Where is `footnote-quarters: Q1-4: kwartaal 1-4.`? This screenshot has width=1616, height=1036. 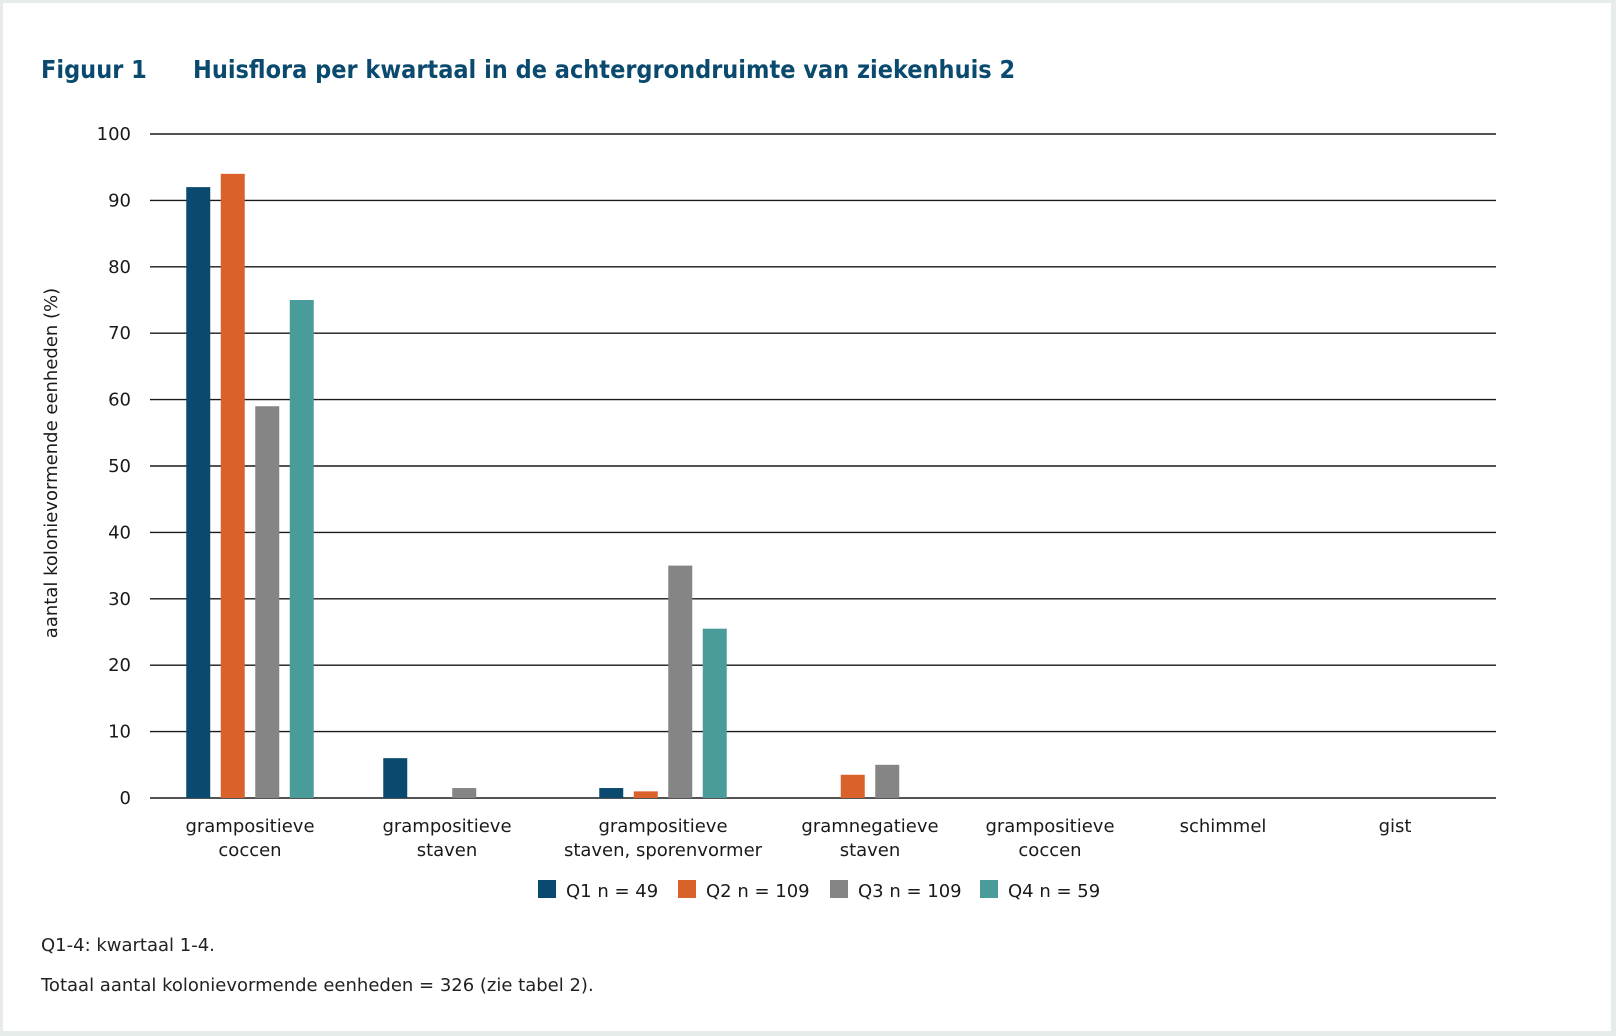 footnote-quarters: Q1-4: kwartaal 1-4. is located at coordinates (128, 945).